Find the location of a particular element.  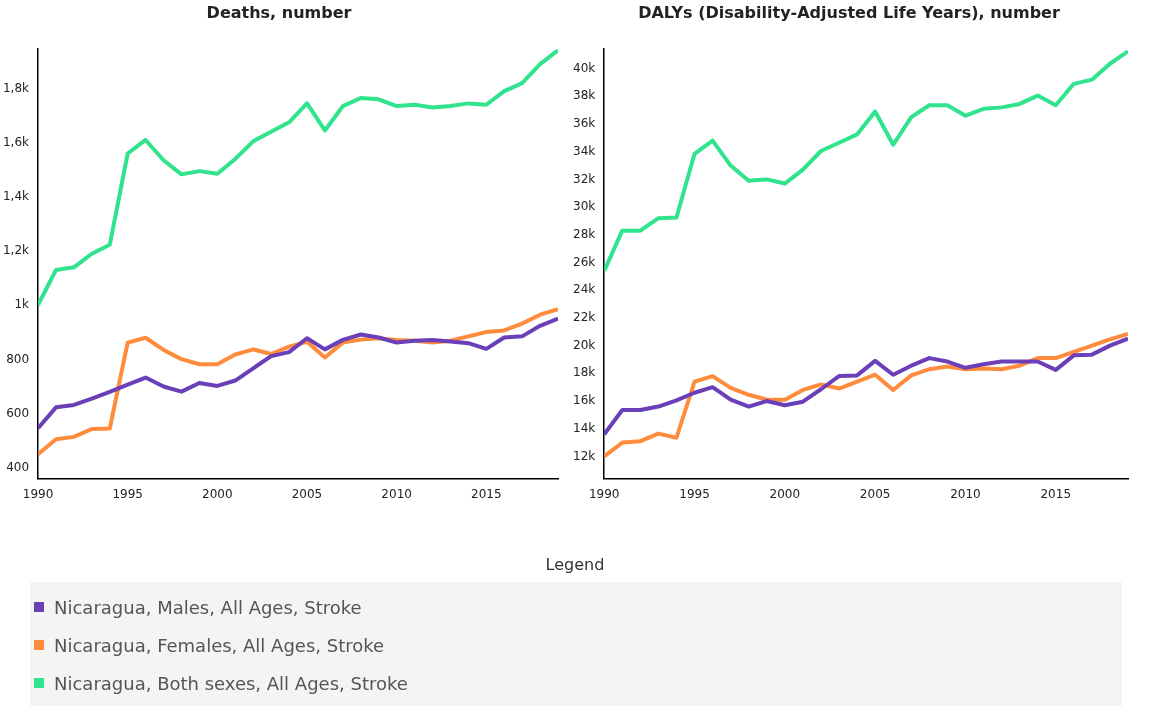

y-tick-label: 26k is located at coordinates (584, 261).